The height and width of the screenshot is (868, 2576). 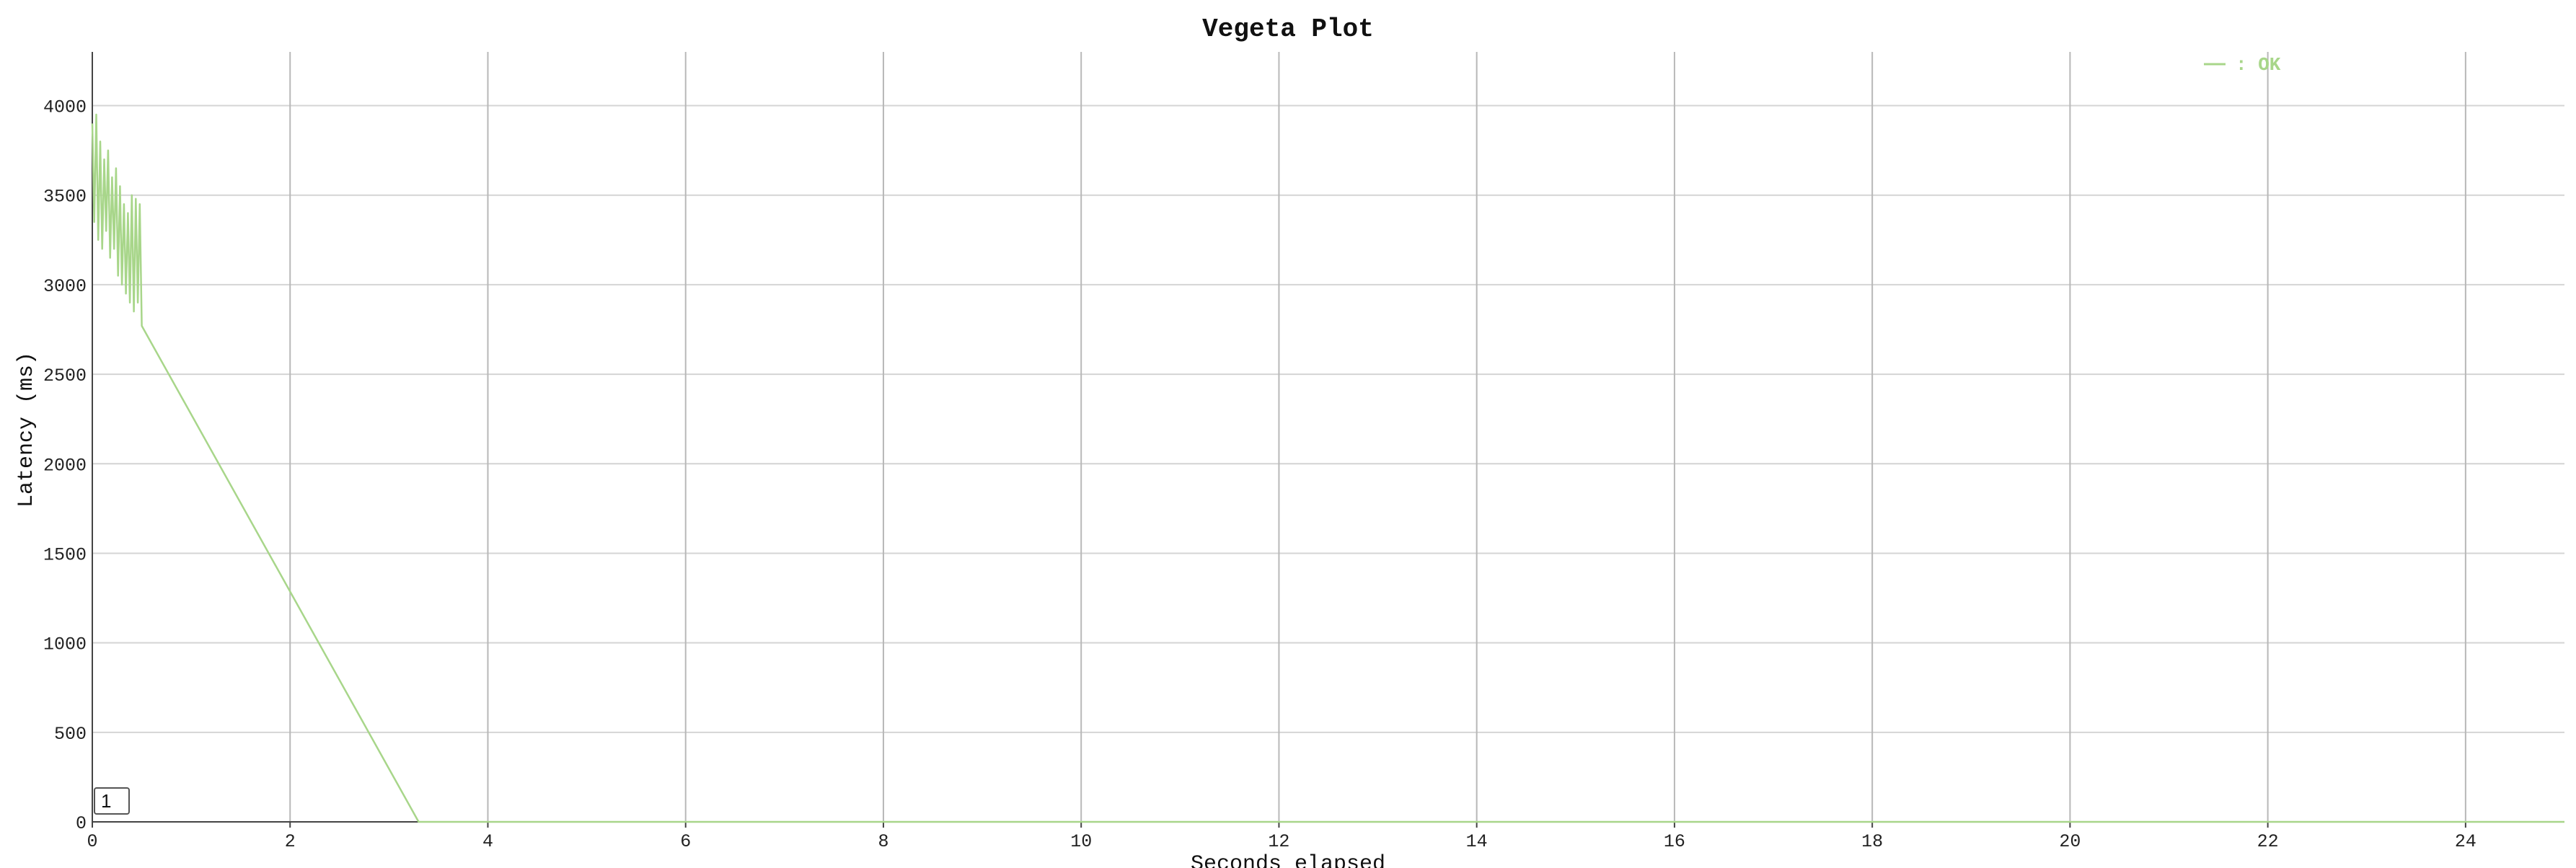 I want to click on y-axis-label: Latency (ms), so click(x=26, y=430).